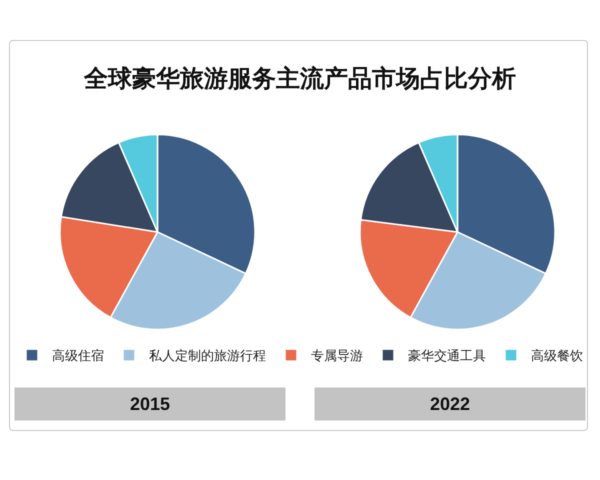 The width and height of the screenshot is (600, 480). I want to click on slice-label: 2022, so click(450, 404).